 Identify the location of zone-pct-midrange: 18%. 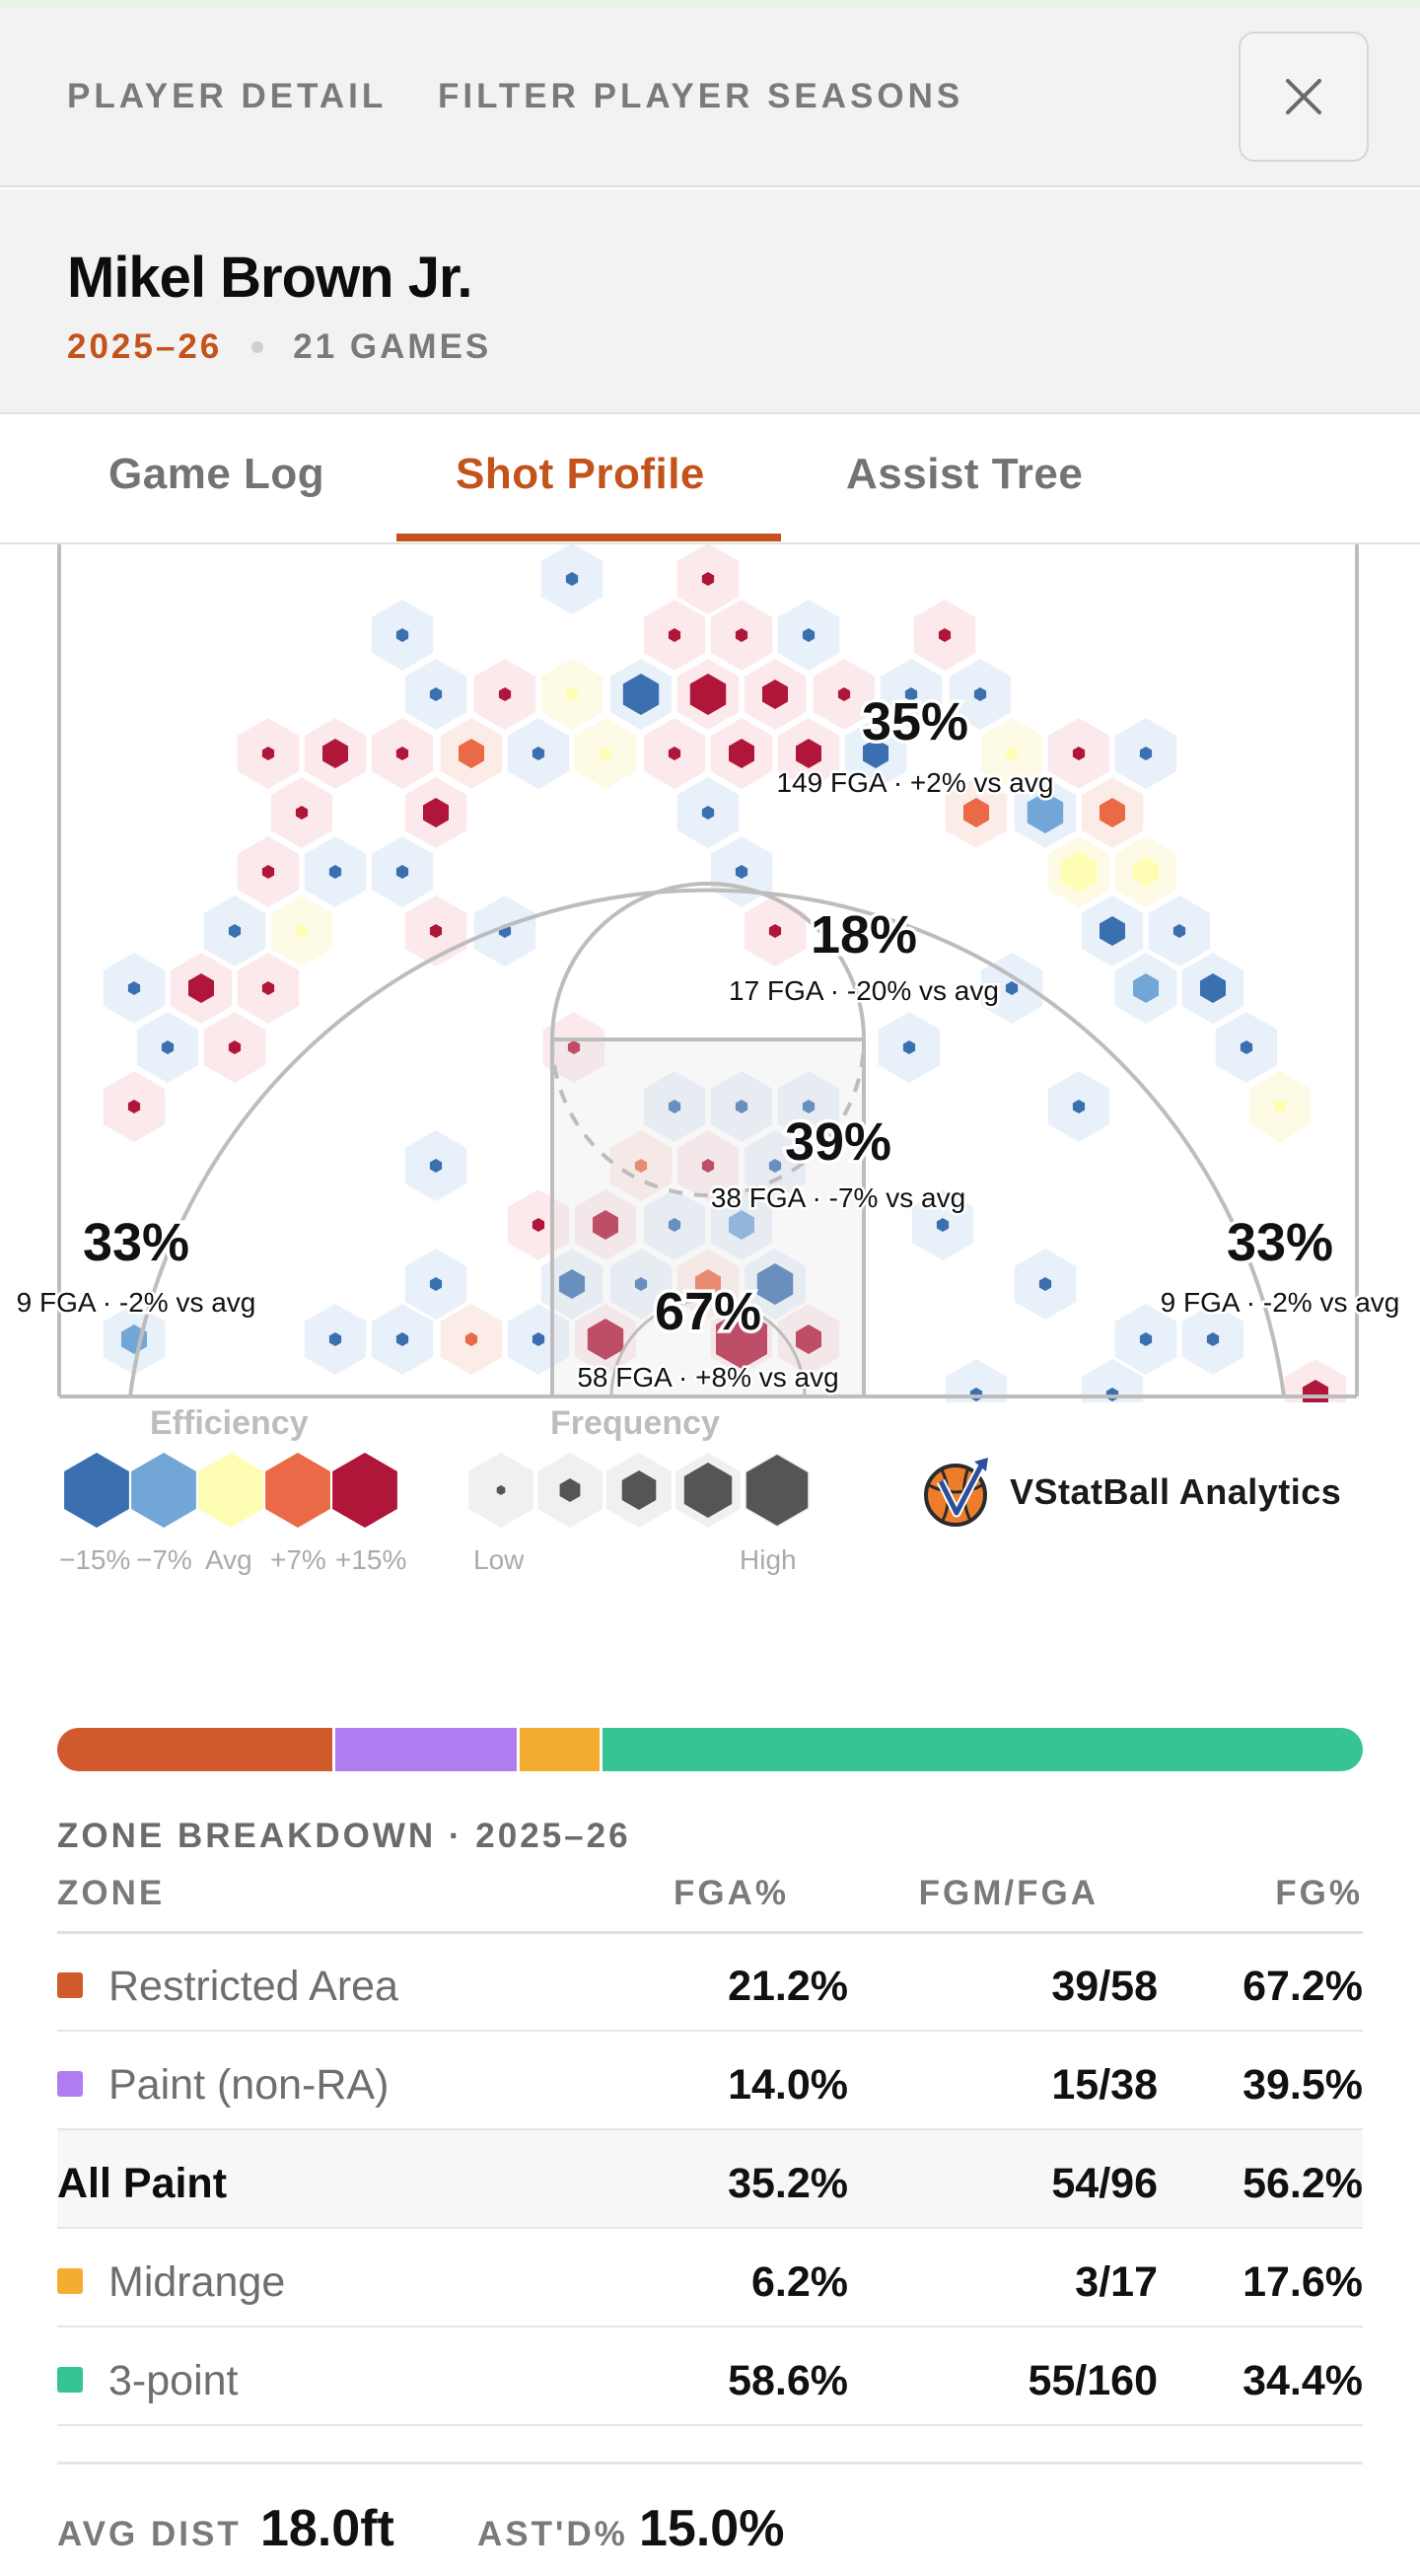
(864, 935).